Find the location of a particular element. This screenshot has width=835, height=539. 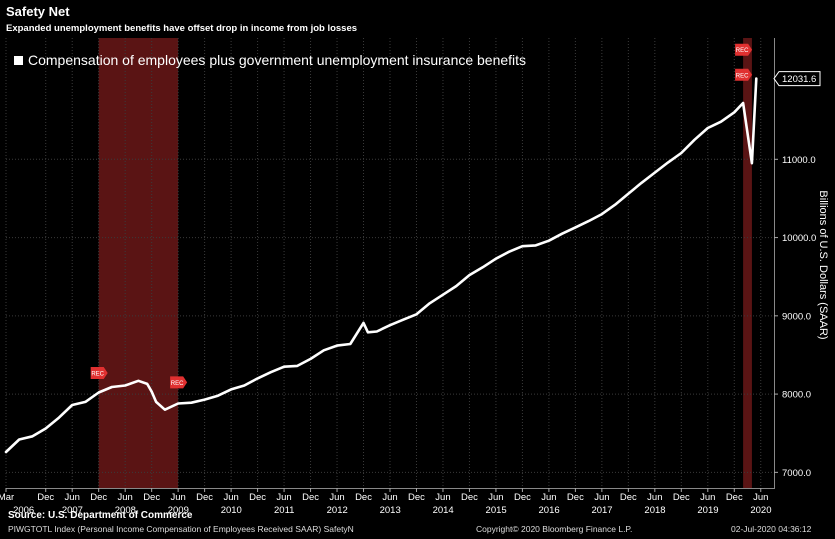

y-tick-label: 8000.0 is located at coordinates (796, 395).